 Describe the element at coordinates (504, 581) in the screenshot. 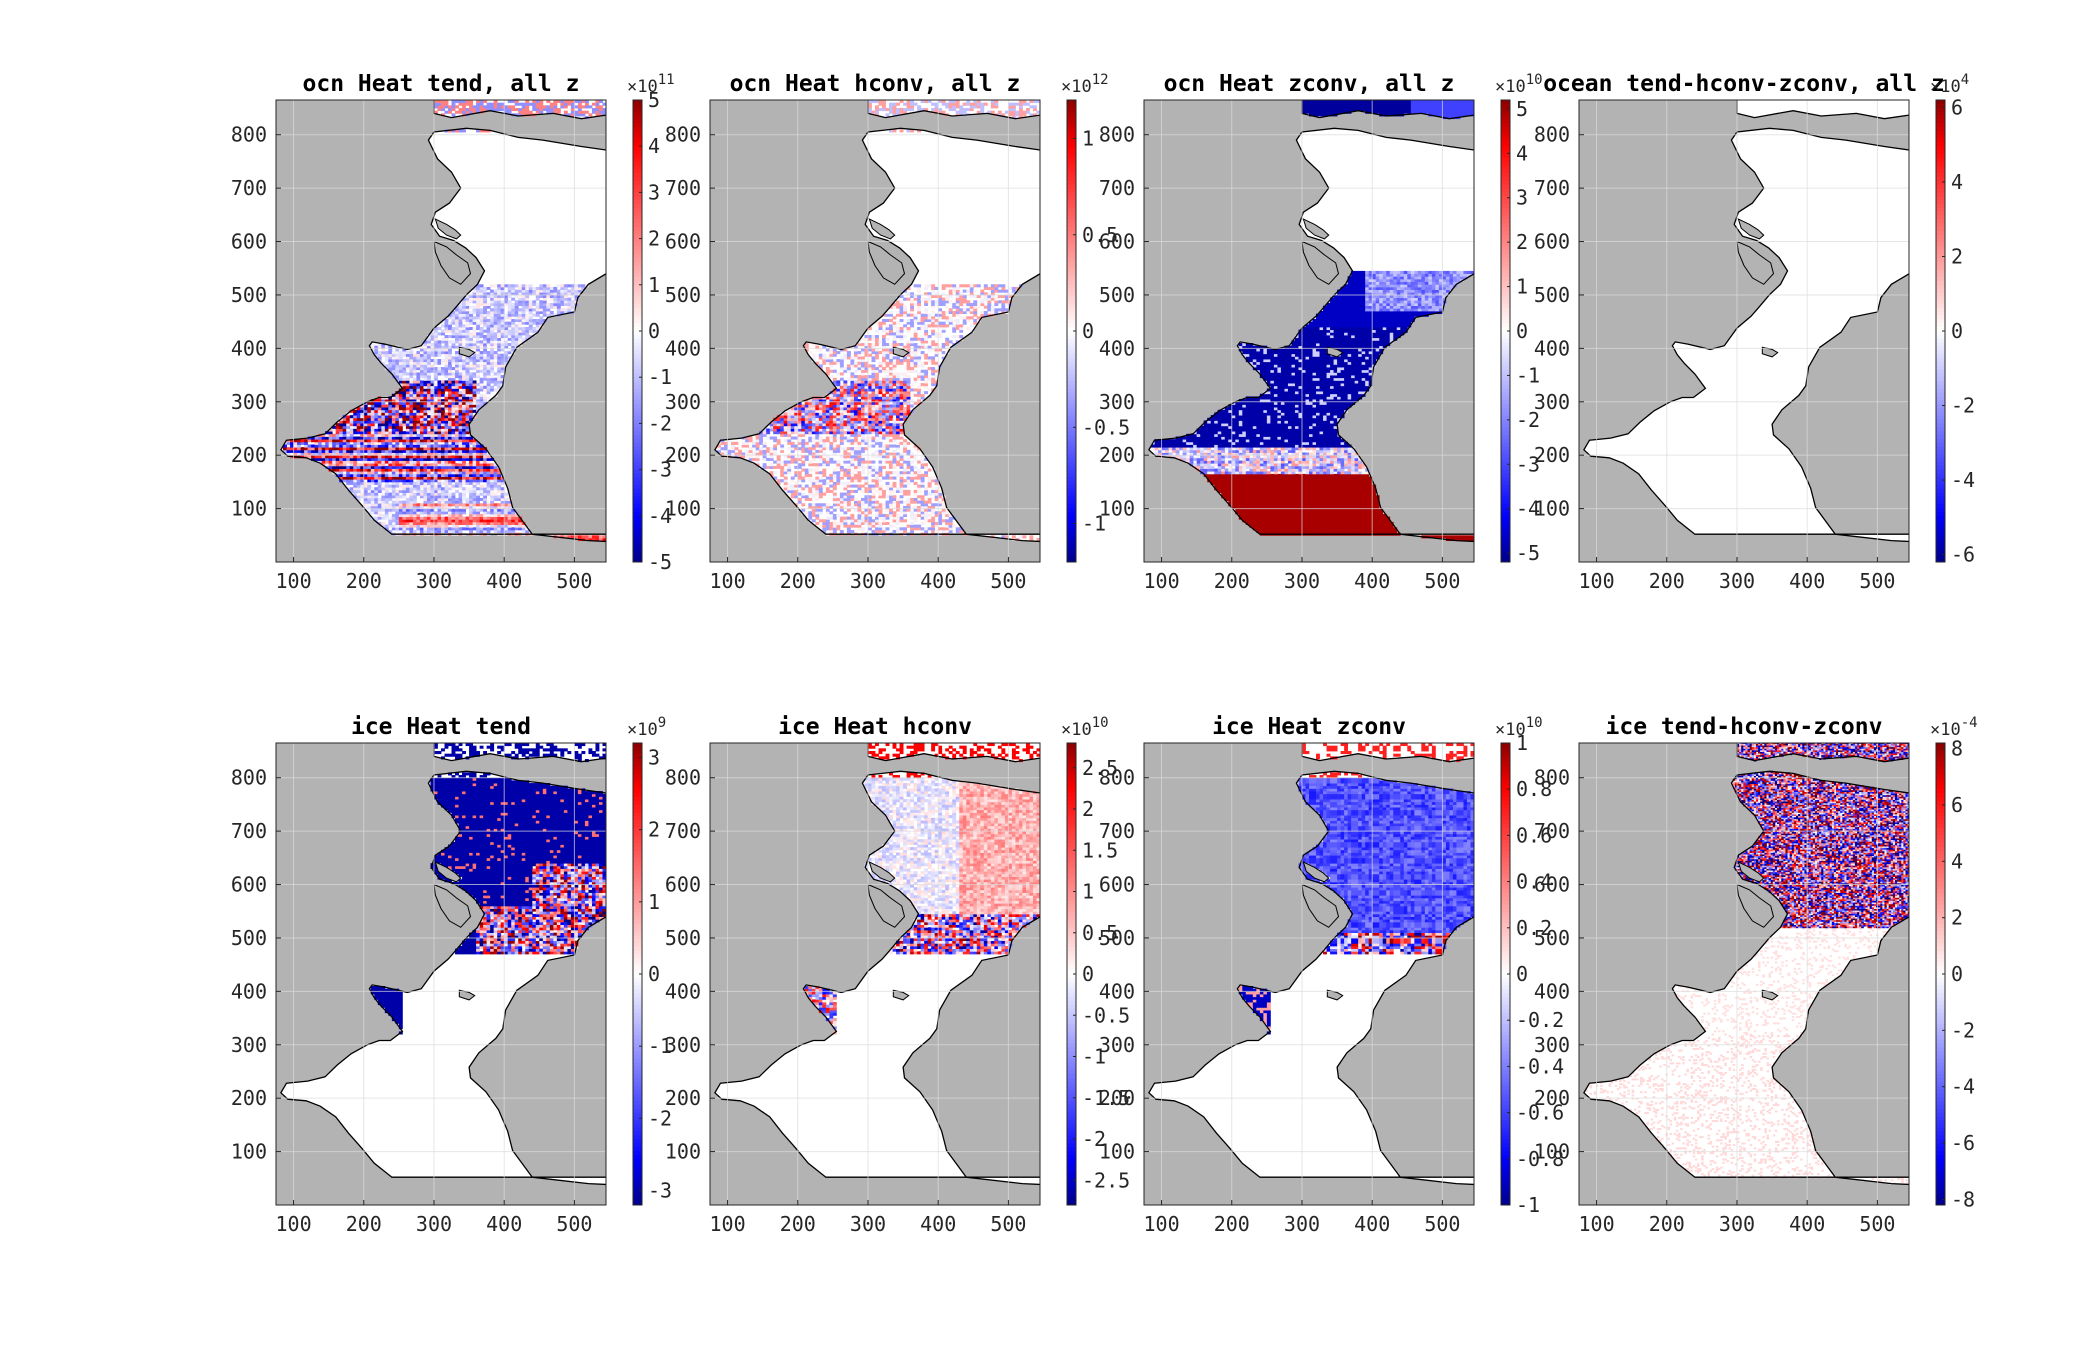

I see `x-tick-label: 400` at that location.